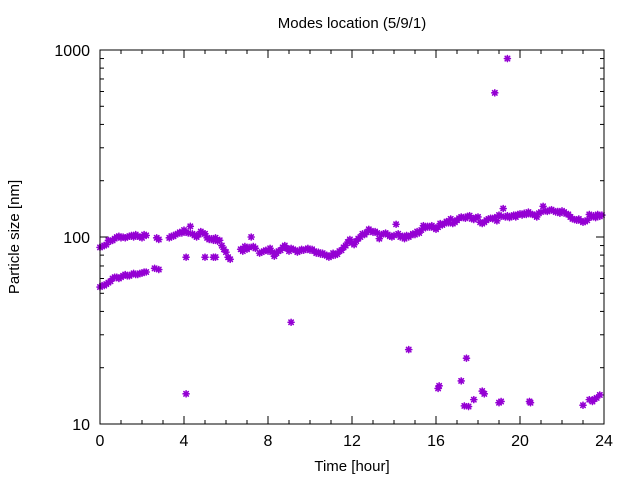  What do you see at coordinates (81, 425) in the screenshot?
I see `y-tick-label: 10` at bounding box center [81, 425].